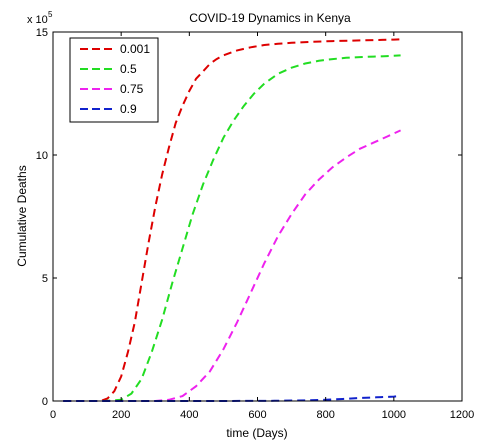 The image size is (486, 442). I want to click on chart-title: COVID-19 Dynamics in Kenya, so click(270, 18).